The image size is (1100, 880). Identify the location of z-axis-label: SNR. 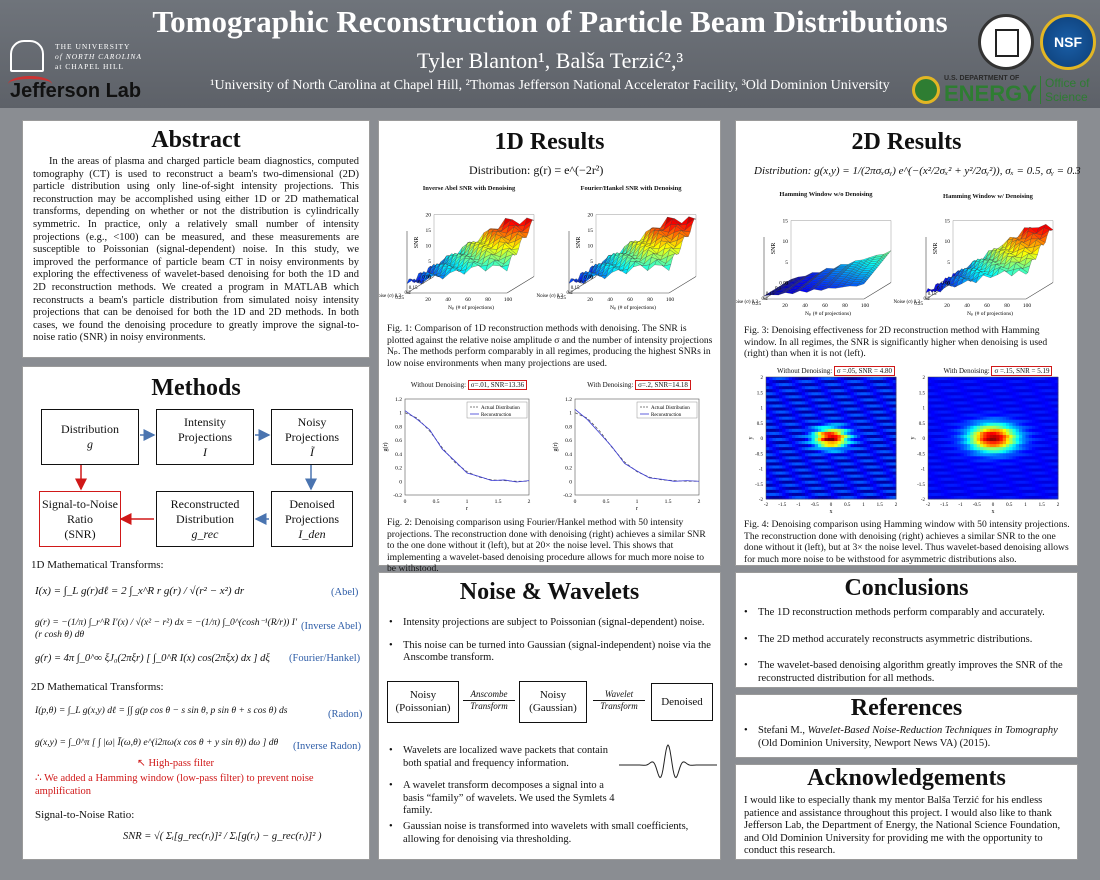
(774, 249).